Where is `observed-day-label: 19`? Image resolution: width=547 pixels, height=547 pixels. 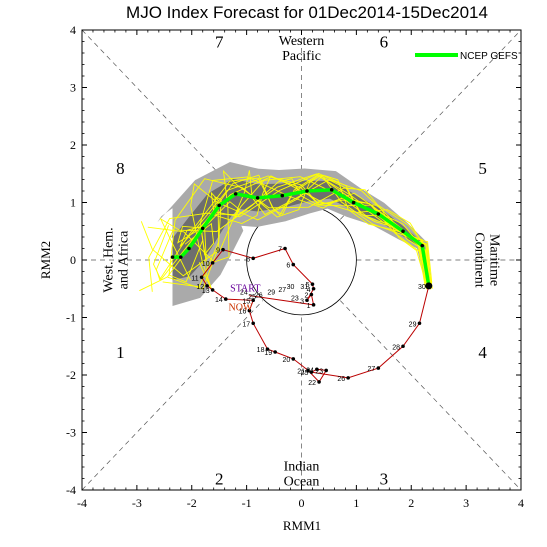 observed-day-label: 19 is located at coordinates (268, 353).